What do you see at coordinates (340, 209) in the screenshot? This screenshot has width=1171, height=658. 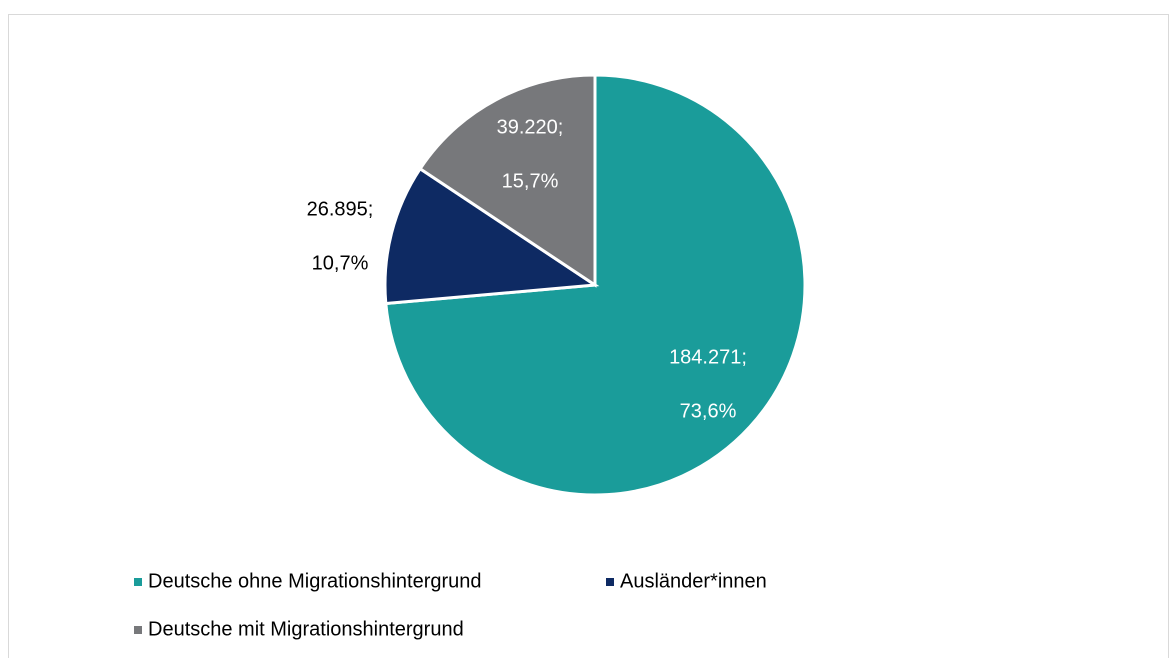 I see `data-label: 26.895;` at bounding box center [340, 209].